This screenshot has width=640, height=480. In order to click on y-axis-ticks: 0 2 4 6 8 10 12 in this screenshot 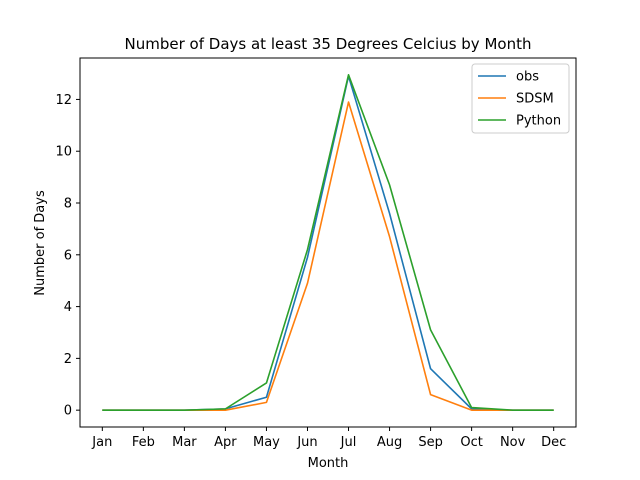, I will do `click(67, 256)`.